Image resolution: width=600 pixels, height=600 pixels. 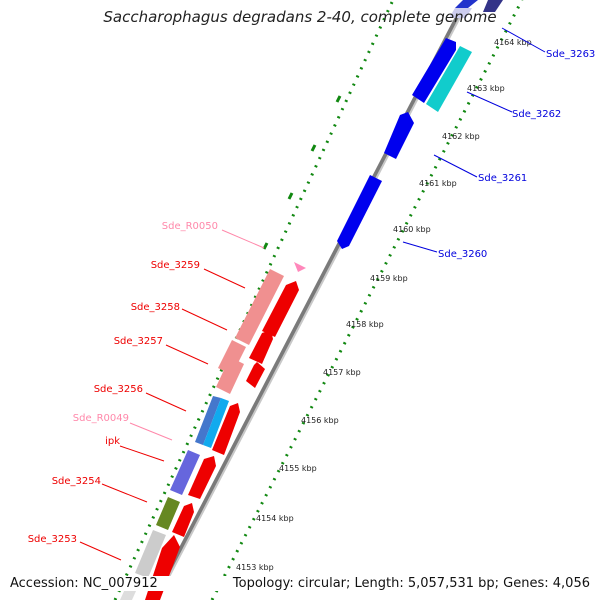 I want to click on gene-sde3258-light, so click(x=232, y=357).